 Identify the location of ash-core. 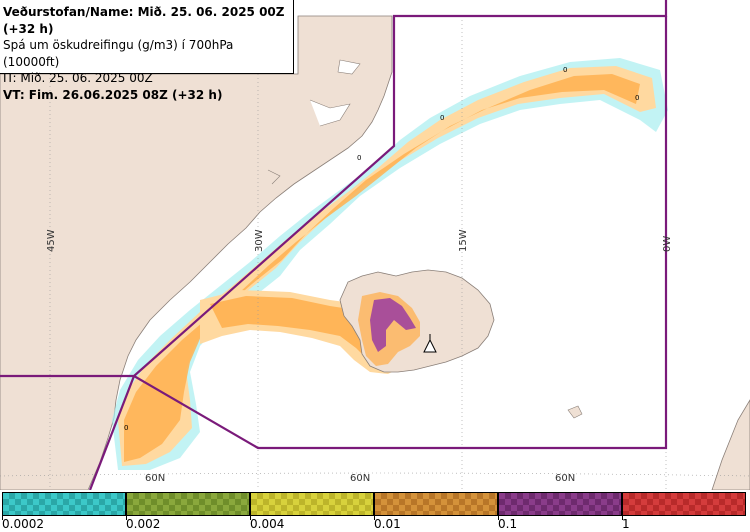
(393, 325).